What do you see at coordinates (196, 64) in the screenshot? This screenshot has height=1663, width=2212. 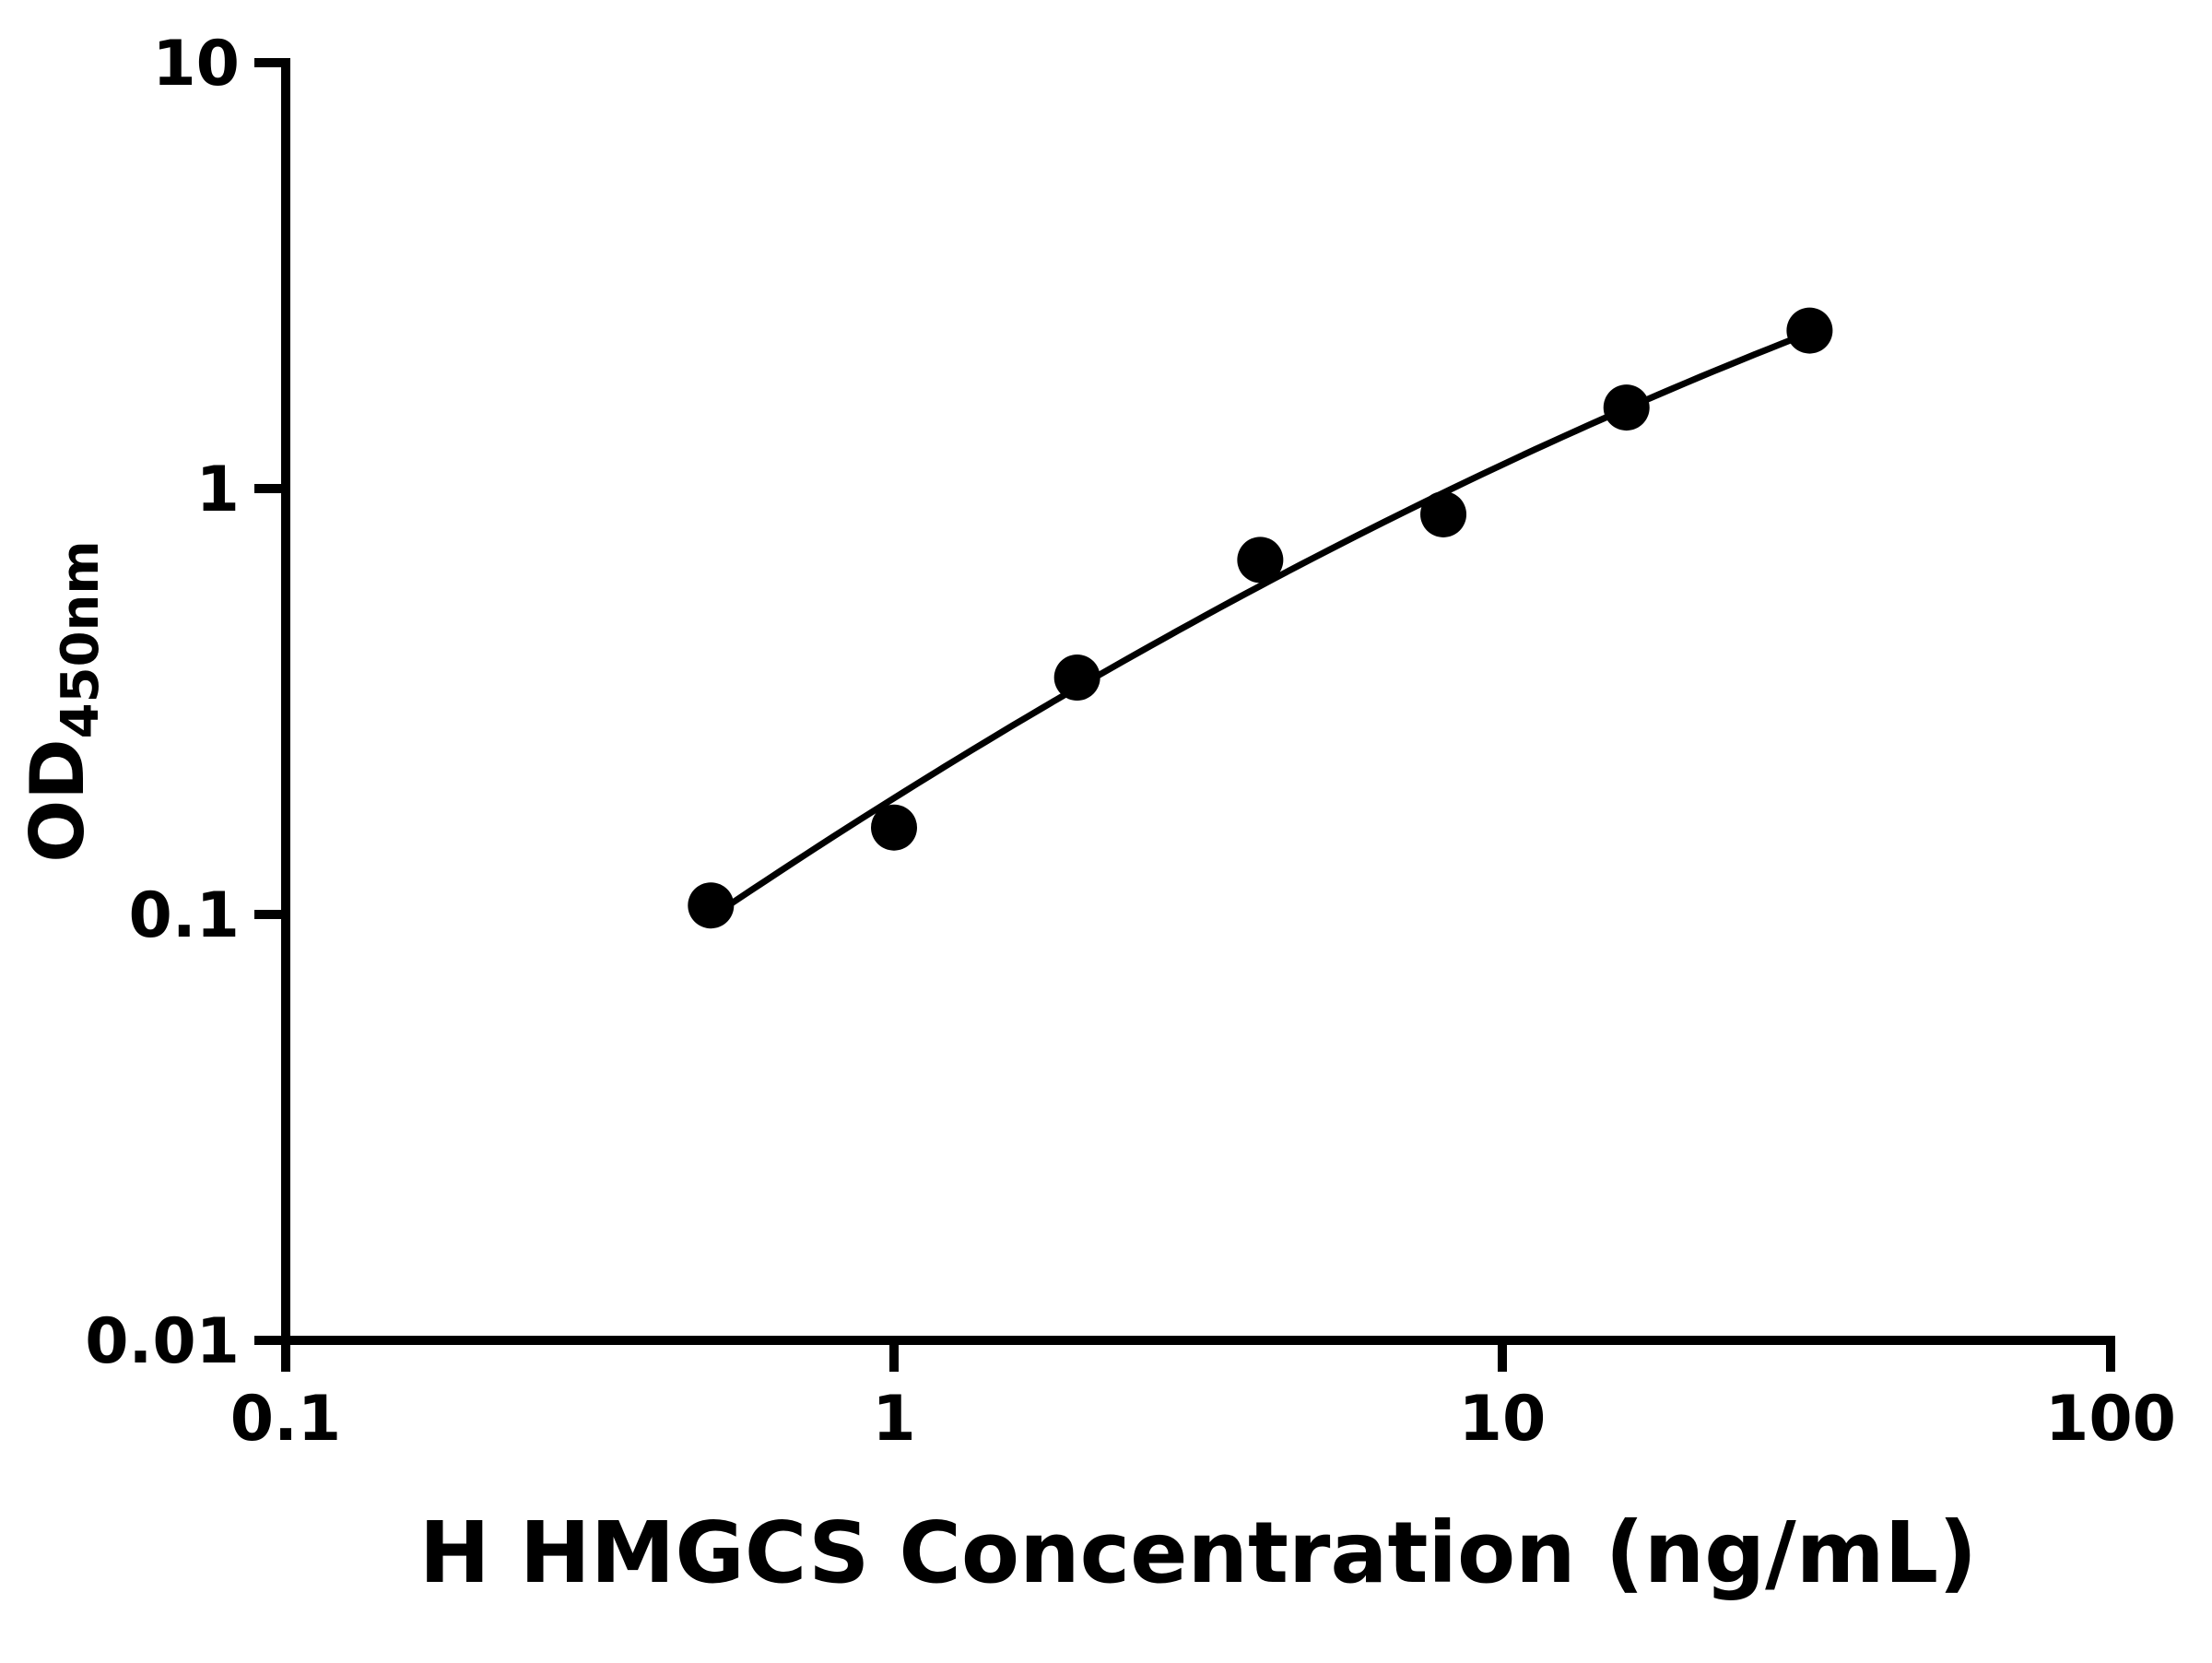 I see `y-tick-label: 10` at bounding box center [196, 64].